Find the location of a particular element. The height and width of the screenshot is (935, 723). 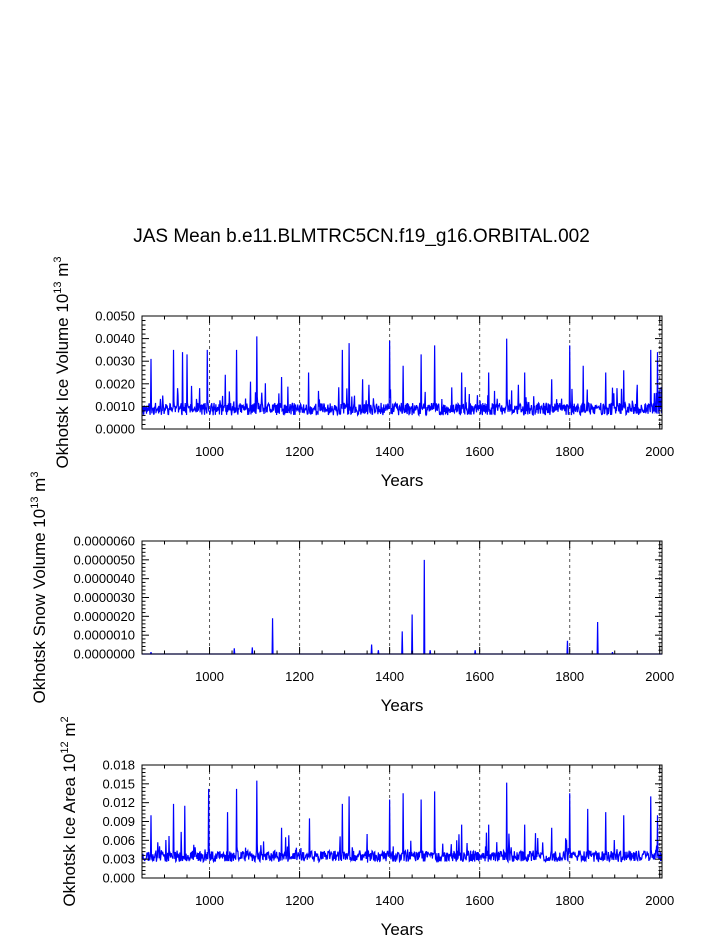

y-tick-label: 0.003 is located at coordinates (118, 859).